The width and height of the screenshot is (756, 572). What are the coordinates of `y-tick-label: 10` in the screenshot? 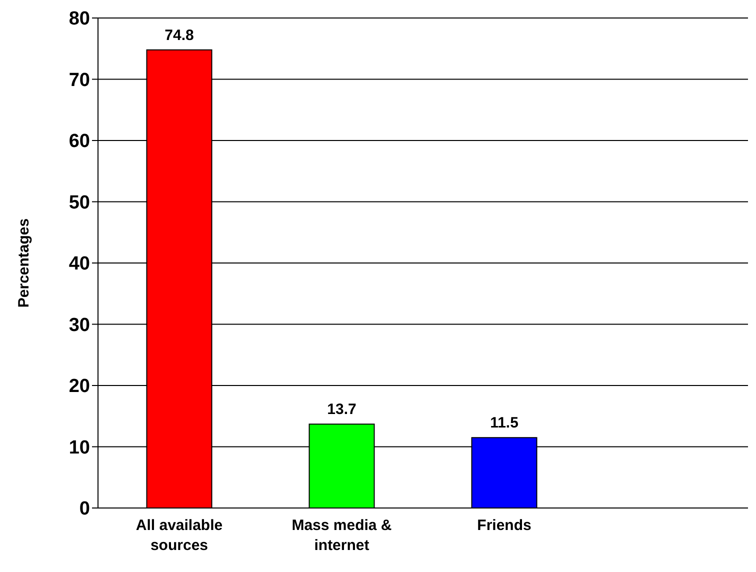 It's located at (79, 447).